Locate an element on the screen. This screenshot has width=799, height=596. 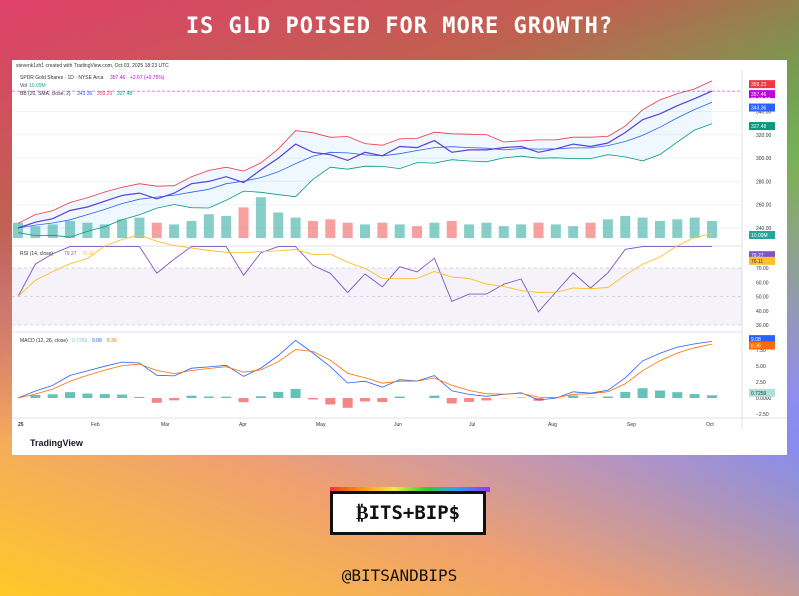
macd-badge is located at coordinates (762, 339).